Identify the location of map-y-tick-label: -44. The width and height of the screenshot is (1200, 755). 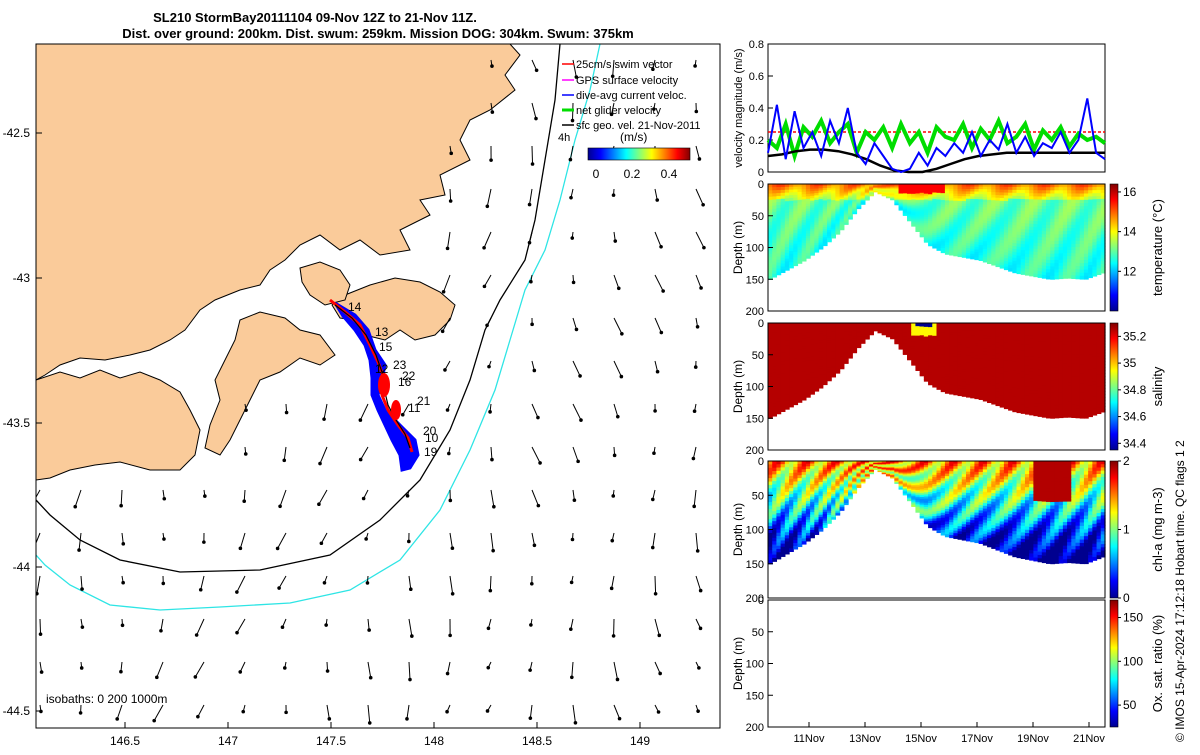
(22, 567).